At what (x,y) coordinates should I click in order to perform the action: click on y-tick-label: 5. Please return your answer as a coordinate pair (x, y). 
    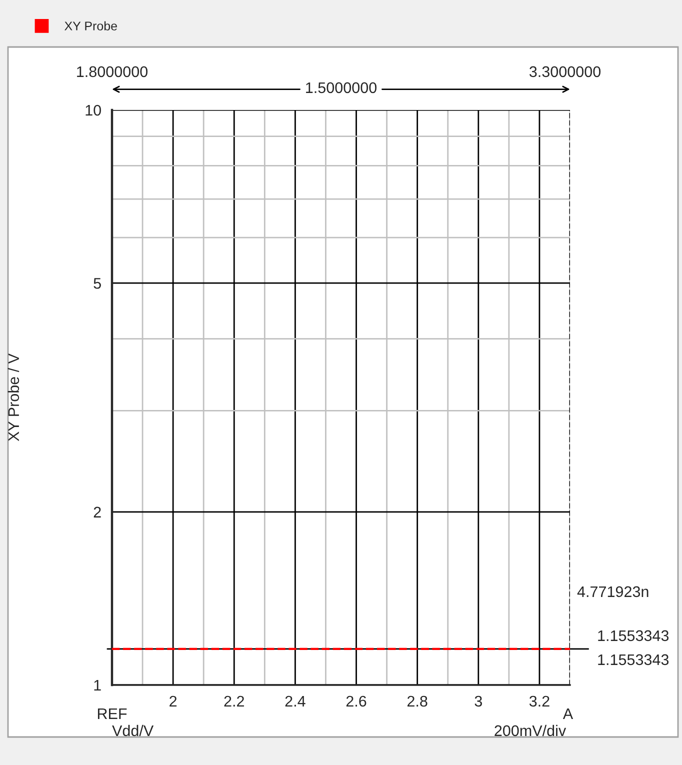
    Looking at the image, I should click on (97, 283).